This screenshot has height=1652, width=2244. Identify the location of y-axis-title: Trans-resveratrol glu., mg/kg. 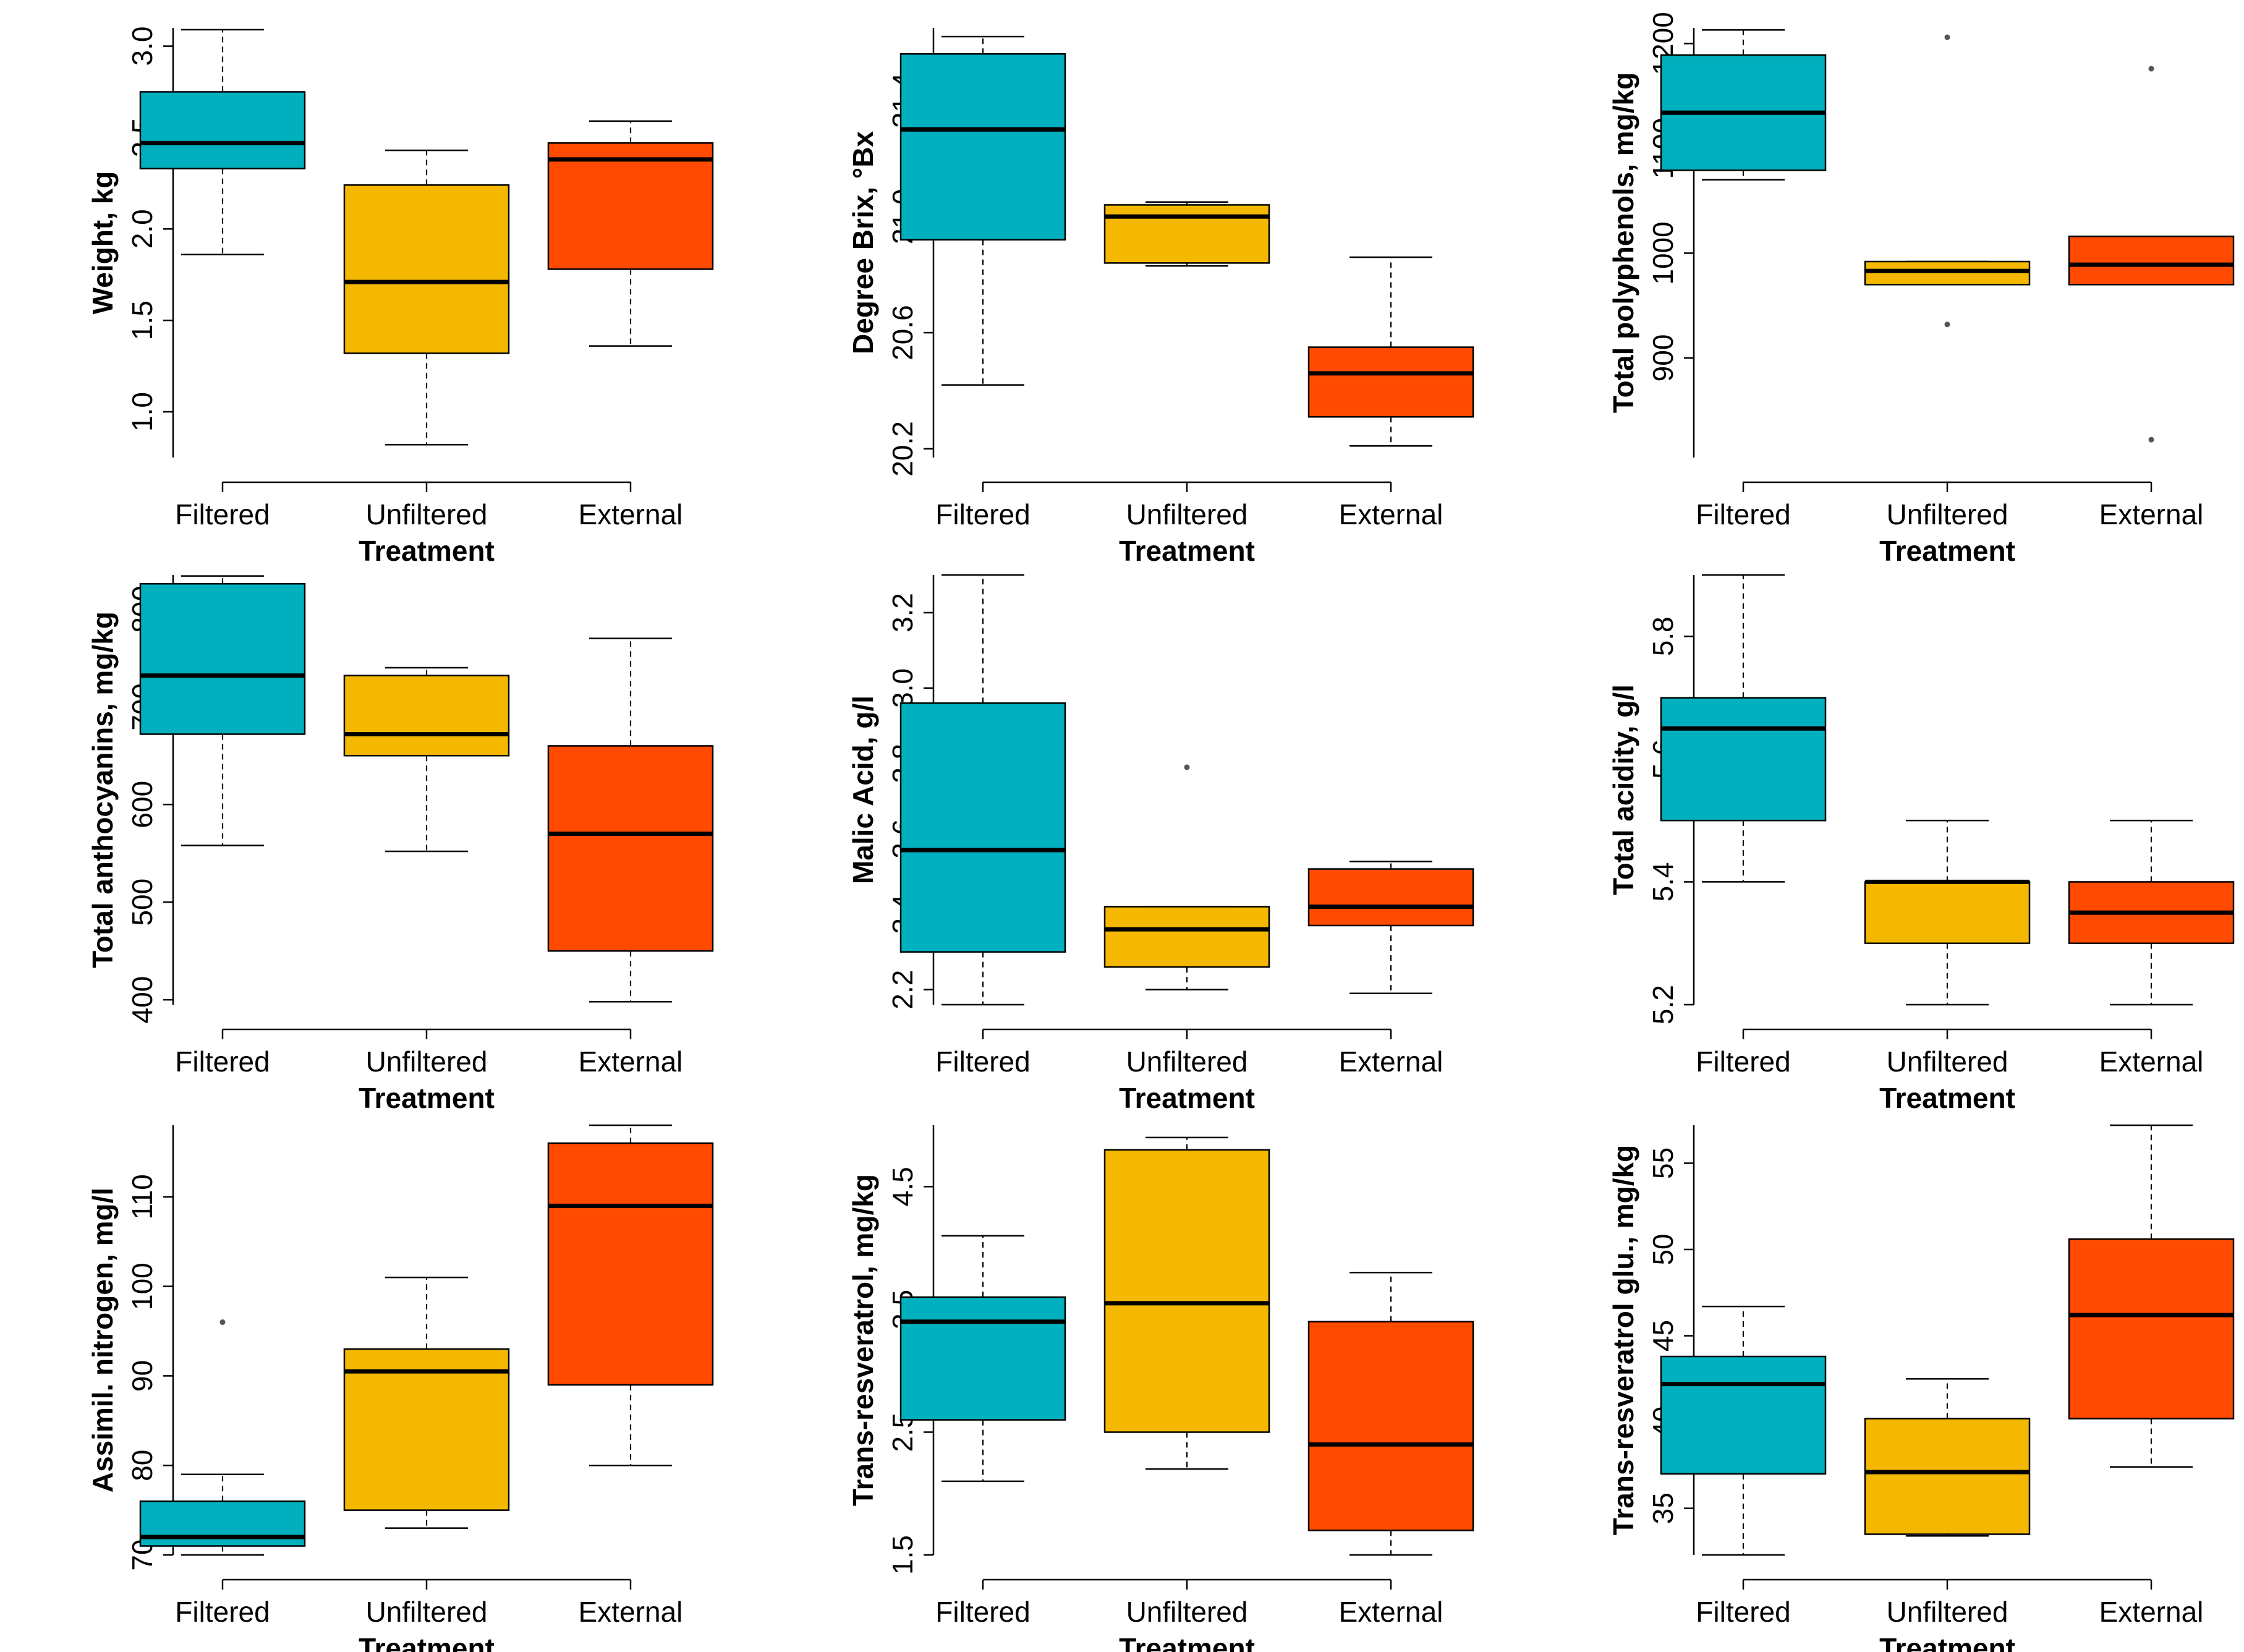
(1623, 1340).